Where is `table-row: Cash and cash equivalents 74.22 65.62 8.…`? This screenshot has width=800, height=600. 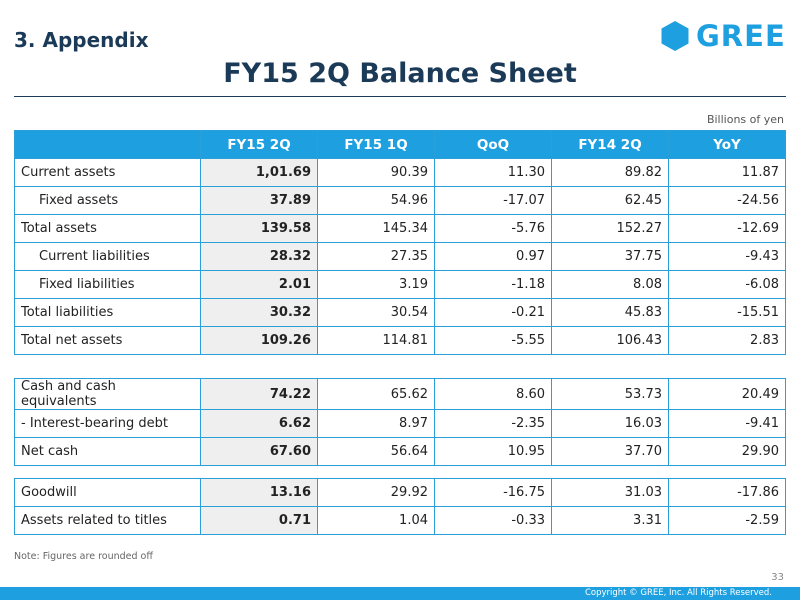
table-row: Cash and cash equivalents 74.22 65.62 8.… is located at coordinates (400, 394).